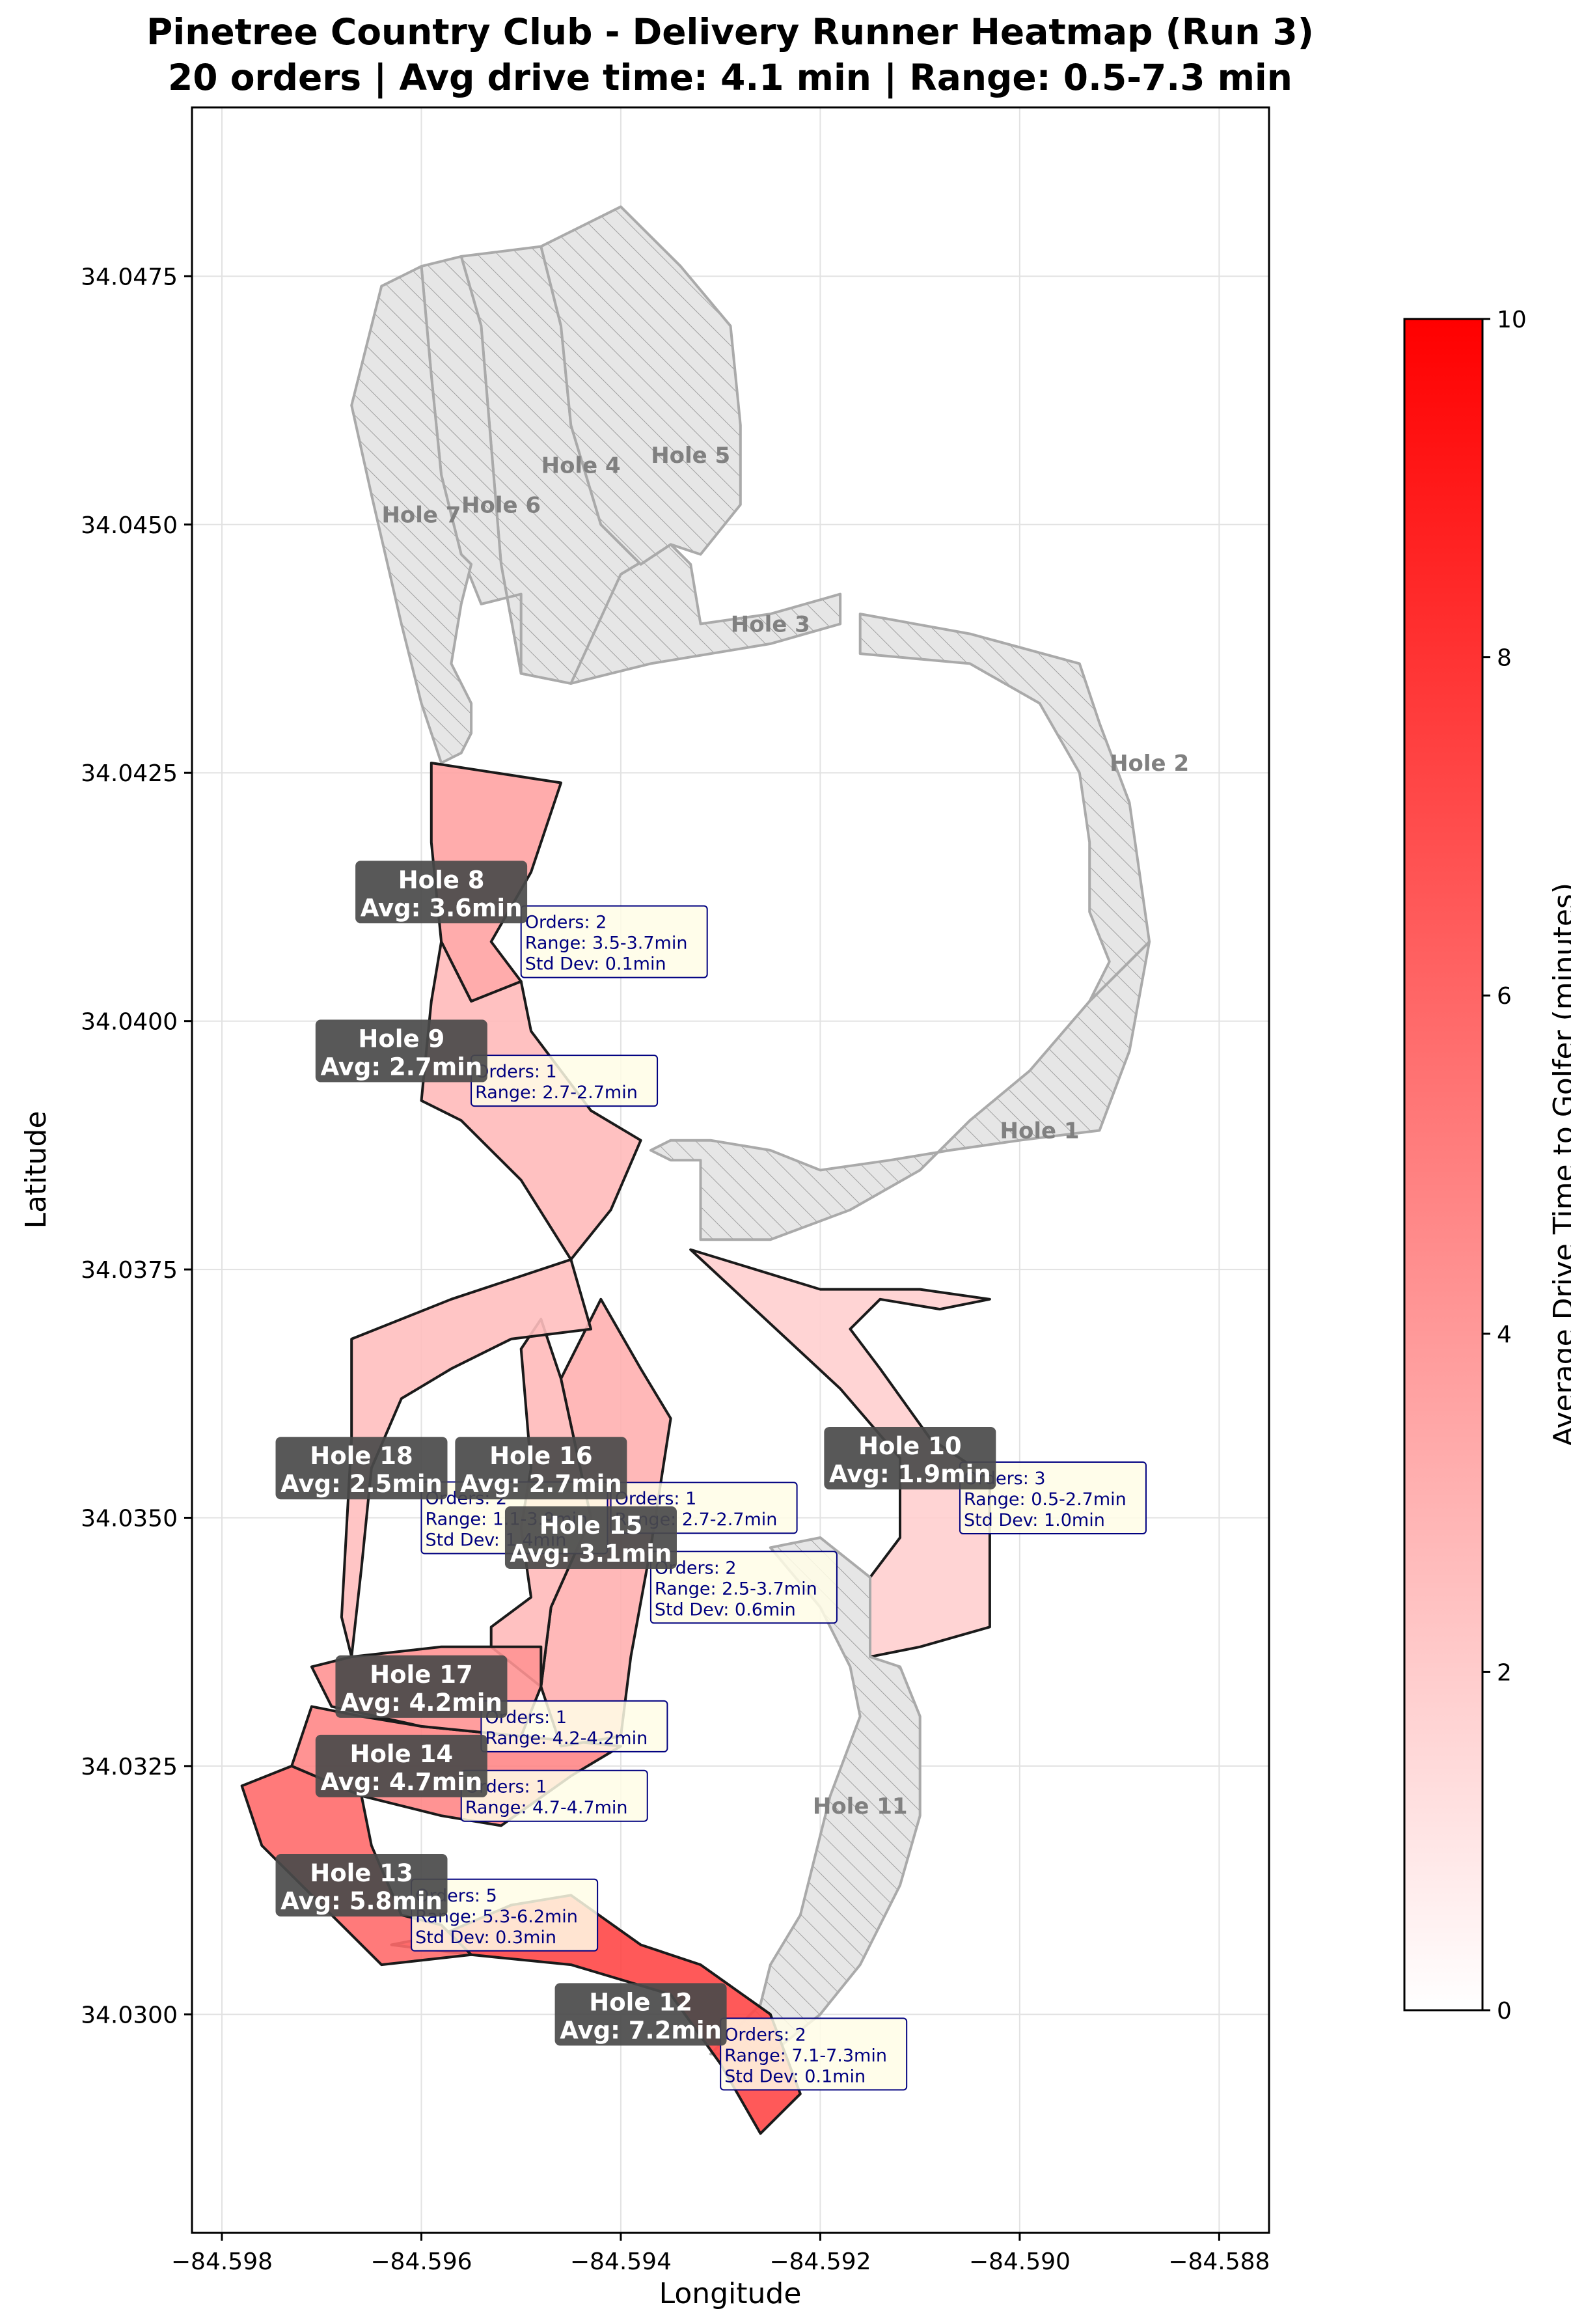 This screenshot has height=2324, width=1571. Describe the element at coordinates (1559, 1164) in the screenshot. I see `colorbar-label: Average Drive Time to Golfer (minutes)` at that location.